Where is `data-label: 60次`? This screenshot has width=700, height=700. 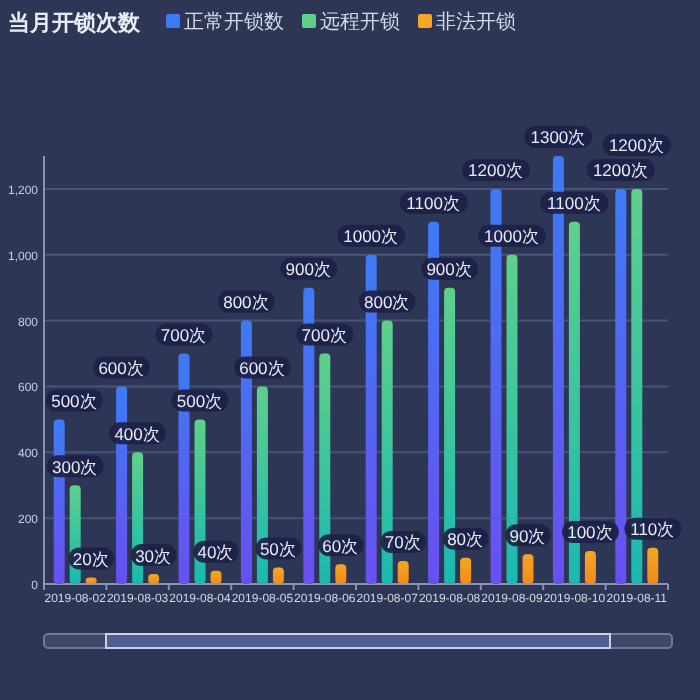
data-label: 60次 is located at coordinates (341, 545).